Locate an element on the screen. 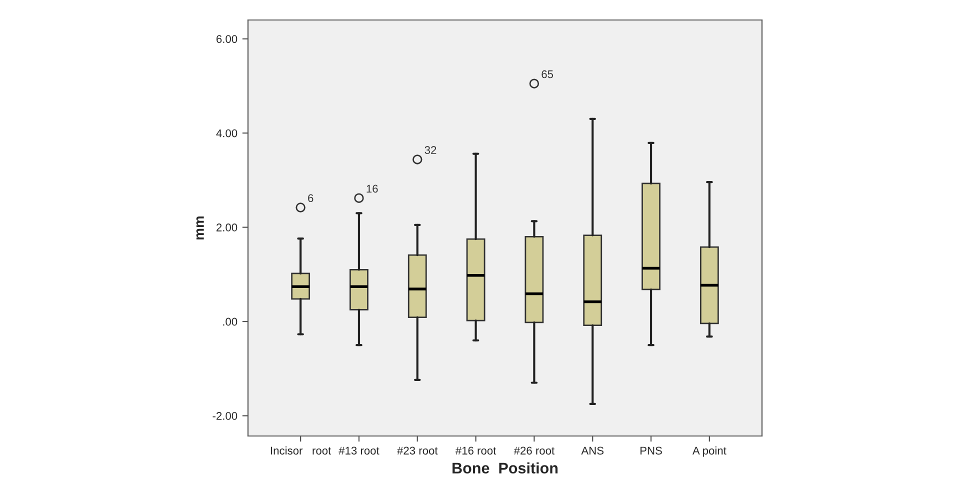 This screenshot has height=484, width=967. annotation: 16 is located at coordinates (372, 188).